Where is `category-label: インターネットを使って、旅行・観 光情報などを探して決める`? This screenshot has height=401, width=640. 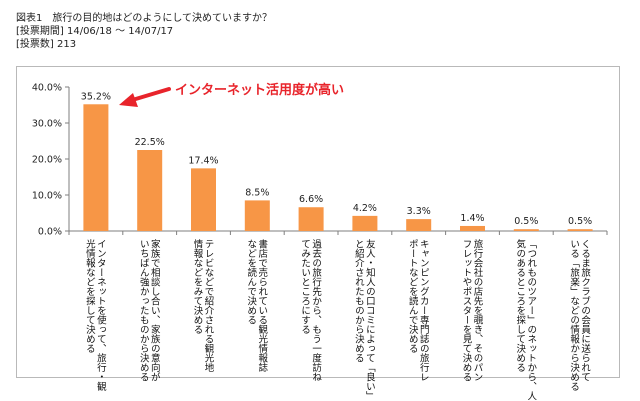
category-label: インターネットを使って、旅行・観 光情報などを探して決める is located at coordinates (94, 315).